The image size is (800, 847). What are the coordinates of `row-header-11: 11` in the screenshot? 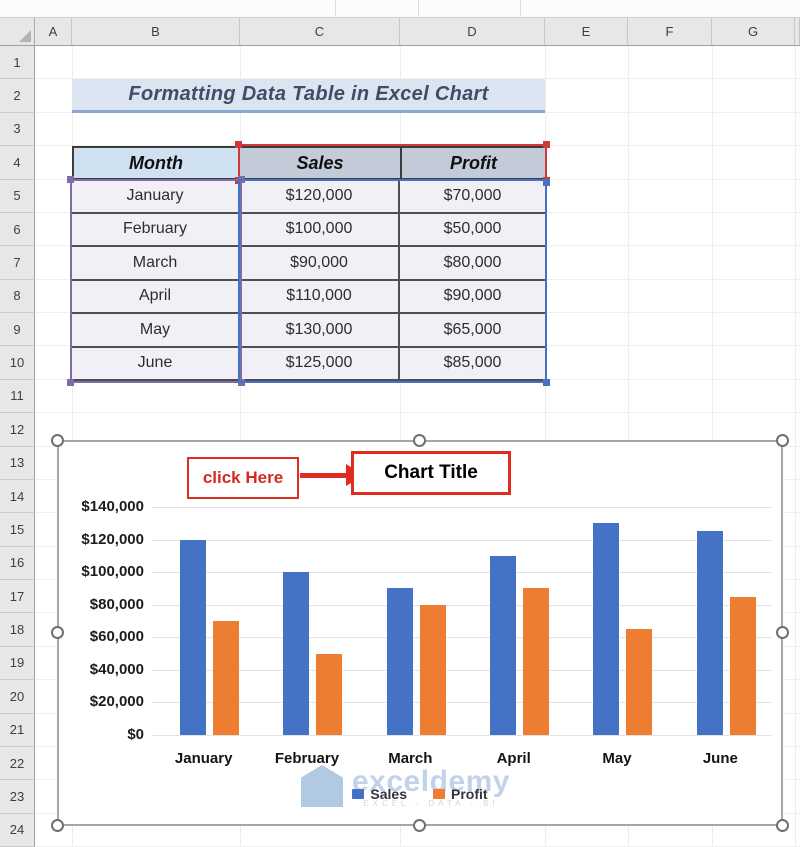 It's located at (17, 396).